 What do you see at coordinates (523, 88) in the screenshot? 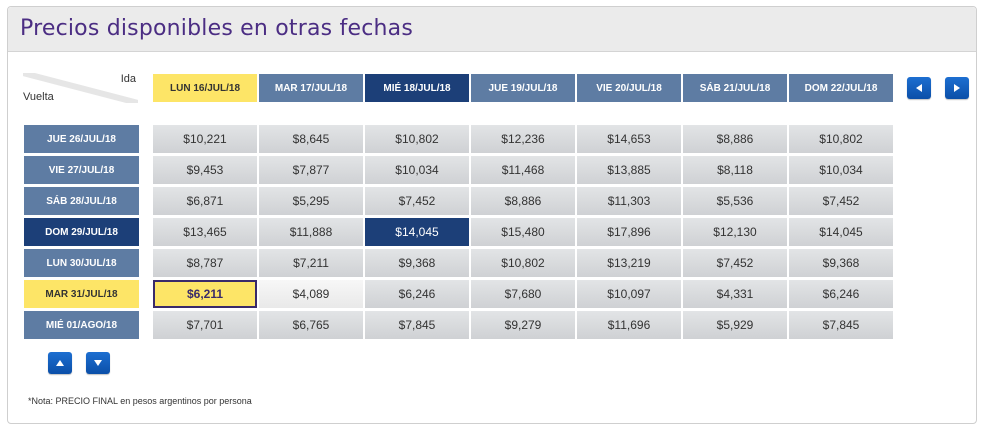
I see `column-header-jue-19: JUE 19/JUL/18` at bounding box center [523, 88].